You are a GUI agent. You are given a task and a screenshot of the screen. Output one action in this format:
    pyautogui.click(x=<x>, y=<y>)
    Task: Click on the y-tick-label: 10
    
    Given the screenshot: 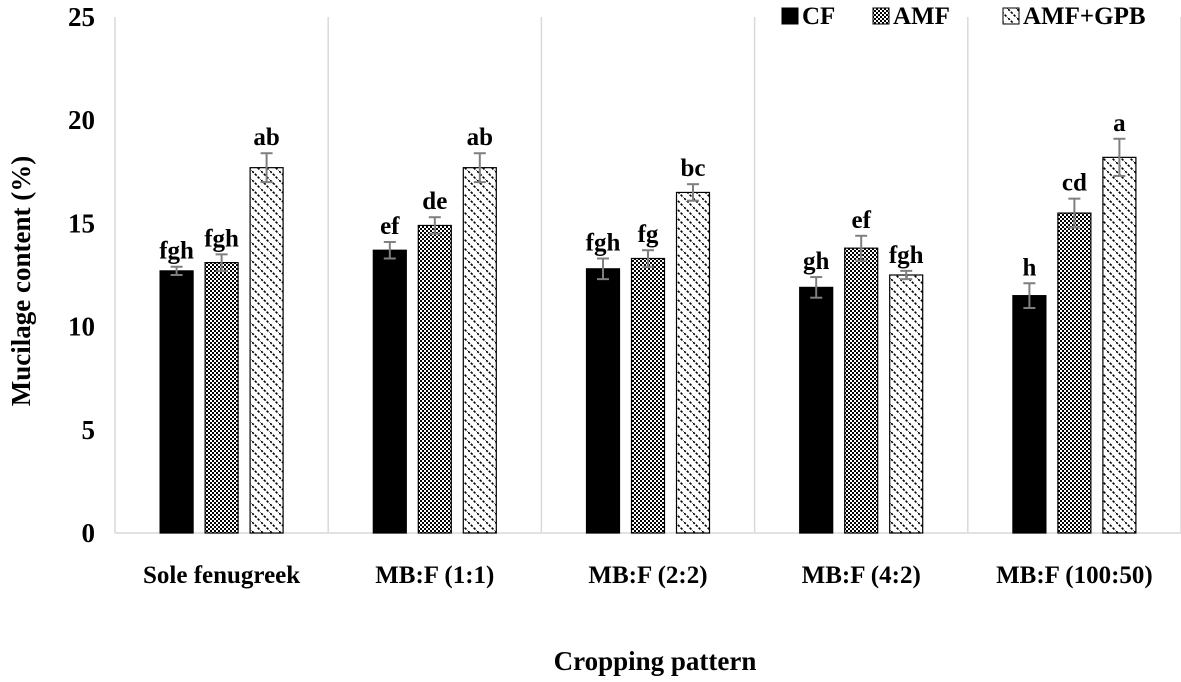 What is the action you would take?
    pyautogui.click(x=81, y=327)
    